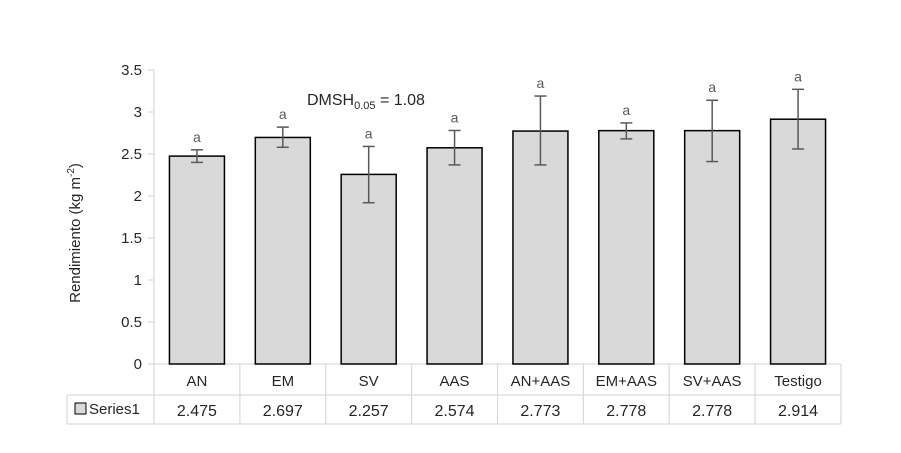 The height and width of the screenshot is (453, 901). What do you see at coordinates (80, 408) in the screenshot?
I see `legend-swatch` at bounding box center [80, 408].